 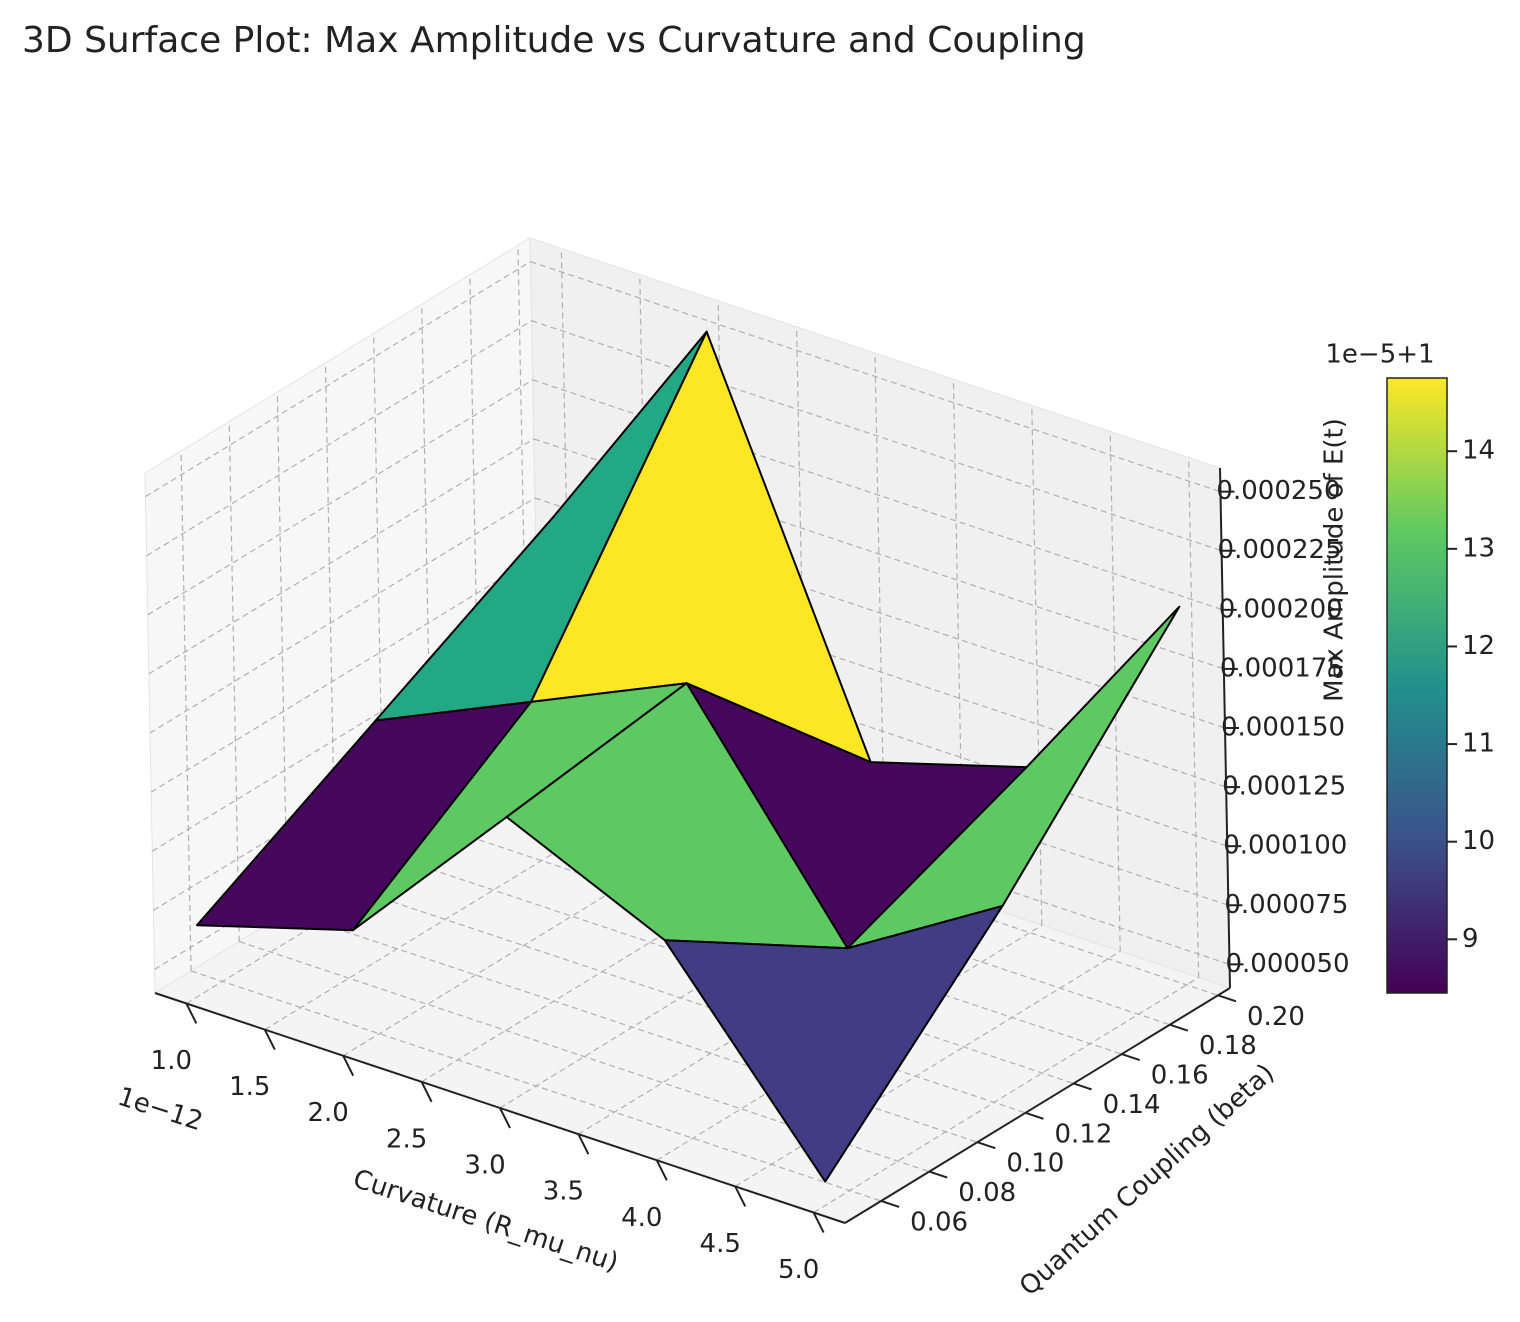 What do you see at coordinates (1286, 905) in the screenshot?
I see `z-tick-label: 0.000075` at bounding box center [1286, 905].